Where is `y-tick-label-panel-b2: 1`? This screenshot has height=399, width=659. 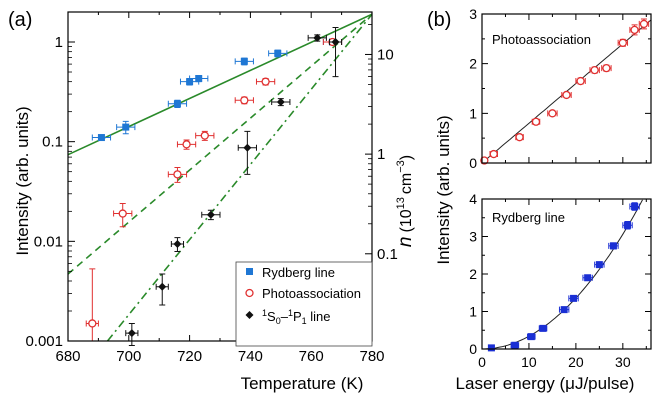 y-tick-label-panel-b2: 1 is located at coordinates (473, 312).